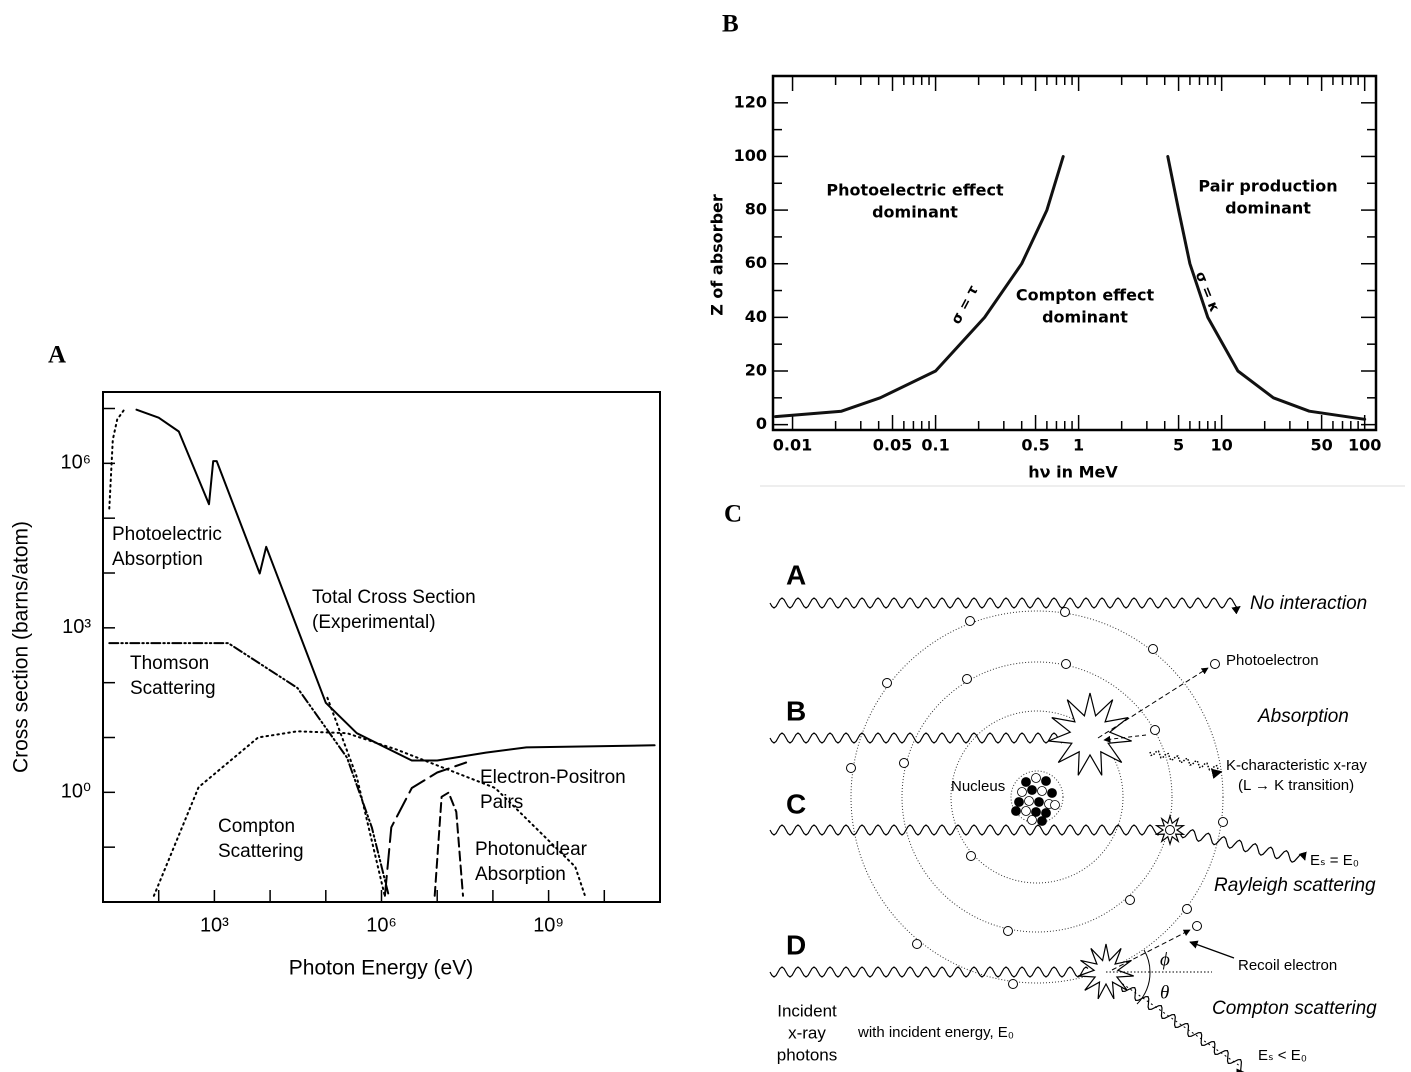  Describe the element at coordinates (1207, 291) in the screenshot. I see `series-label: σ = κ` at that location.